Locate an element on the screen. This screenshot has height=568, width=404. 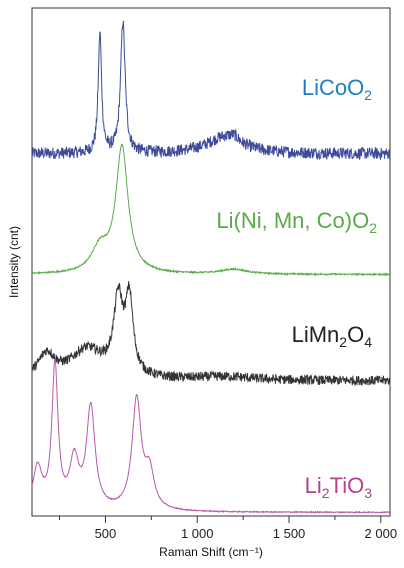
x-ticks: 500 1 000 1 500 2 000 is located at coordinates (228, 528).